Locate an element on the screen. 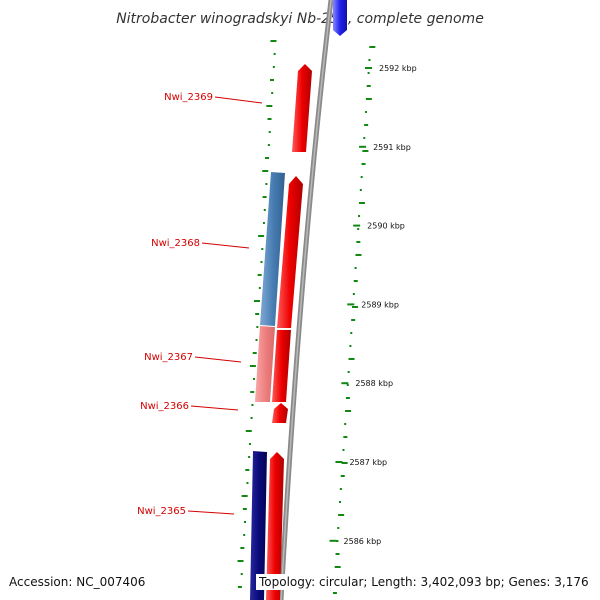 This screenshot has width=600, height=600. gene-label: Nwi_2367 is located at coordinates (168, 357).